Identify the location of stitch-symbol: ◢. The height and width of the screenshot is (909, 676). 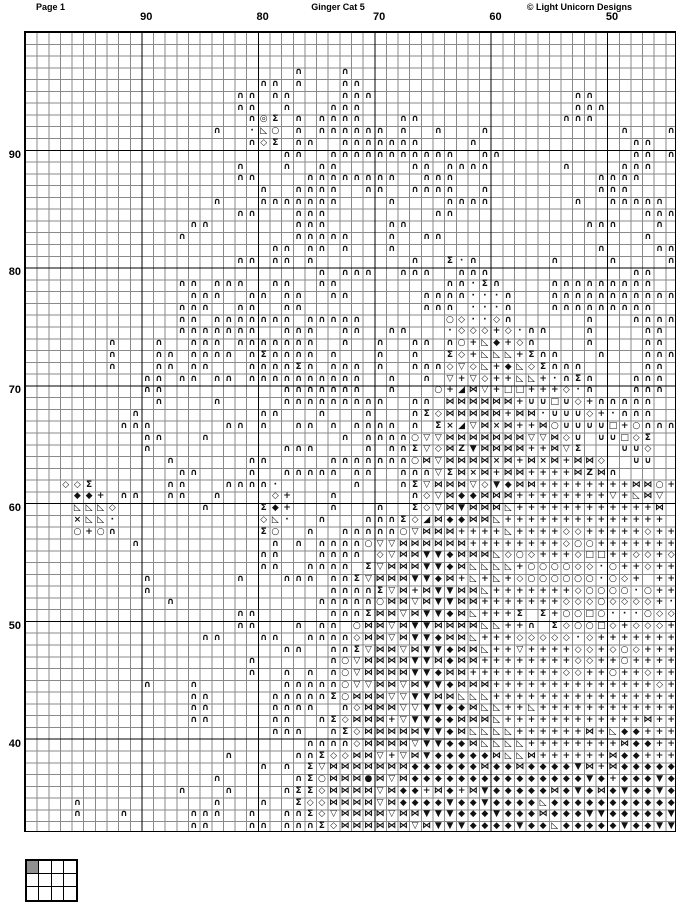
(427, 519).